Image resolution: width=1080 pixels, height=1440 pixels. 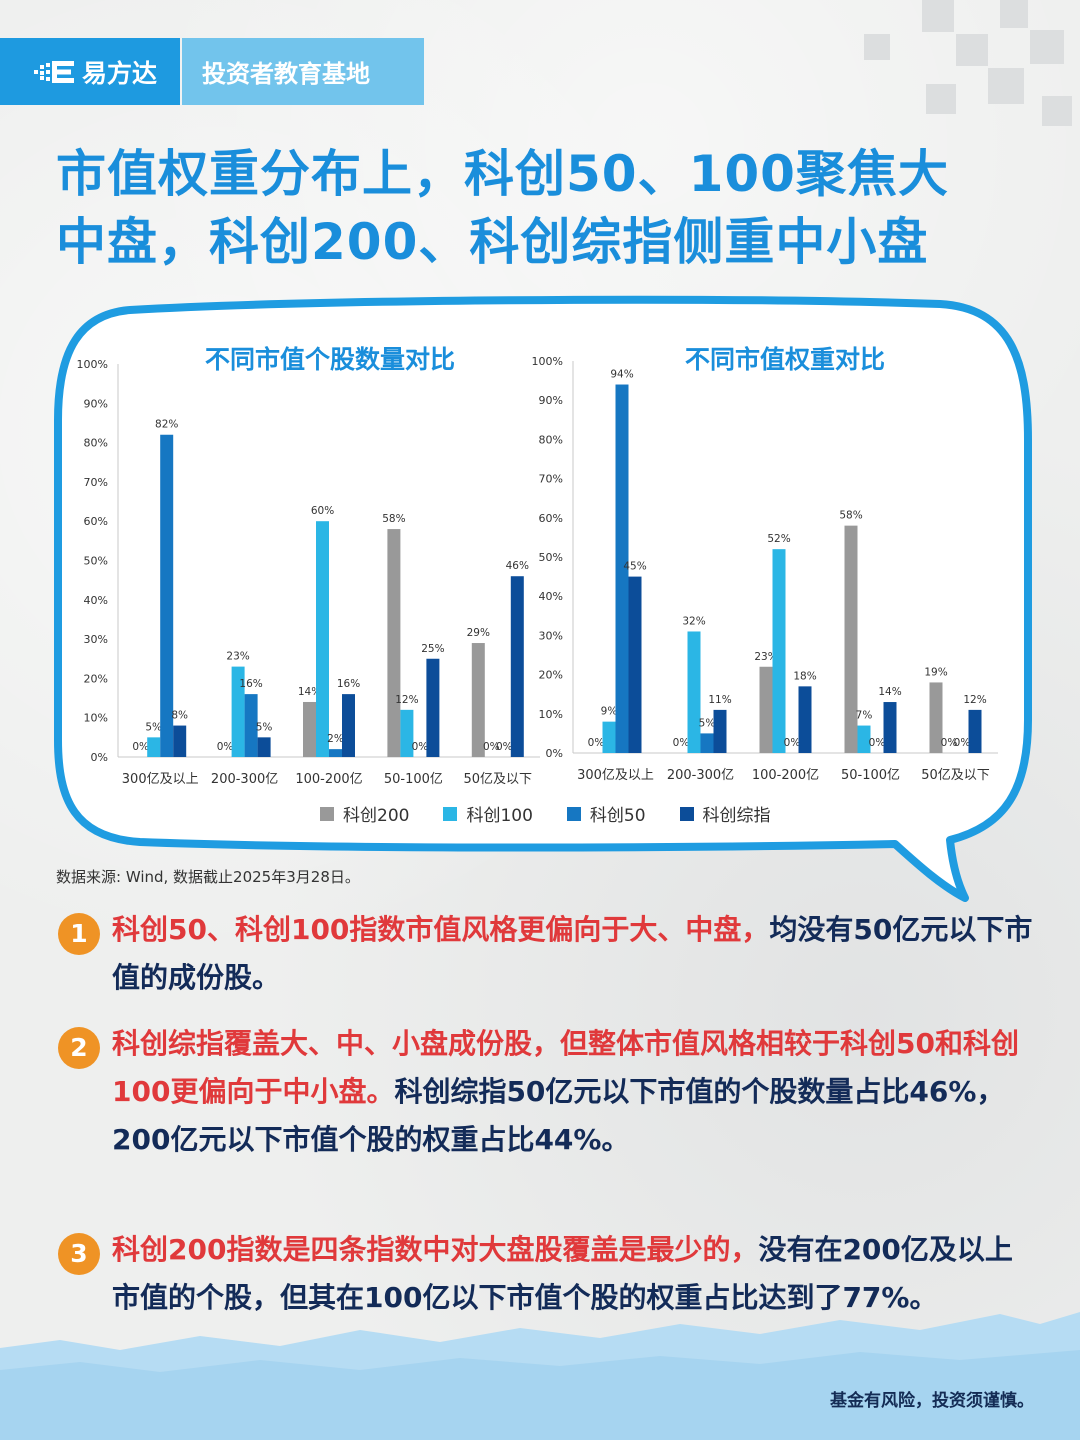 I want to click on x-category-label: 50-100亿, so click(x=413, y=779).